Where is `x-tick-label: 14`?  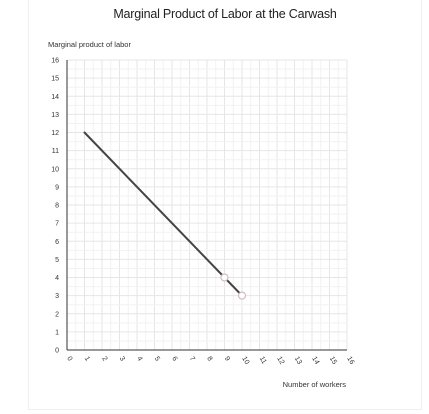 x-tick-label: 14 is located at coordinates (315, 361).